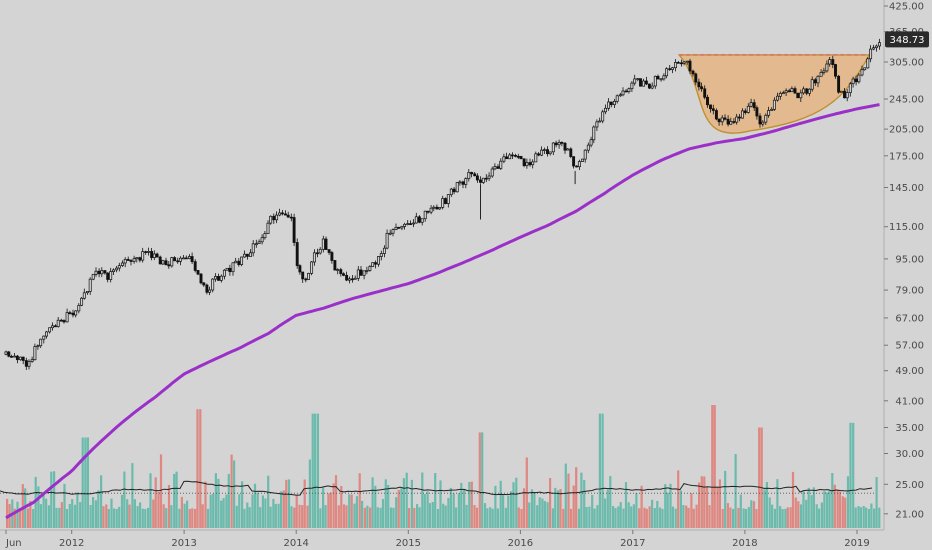 This screenshot has width=932, height=550. I want to click on x-tick-label: 2016, so click(520, 543).